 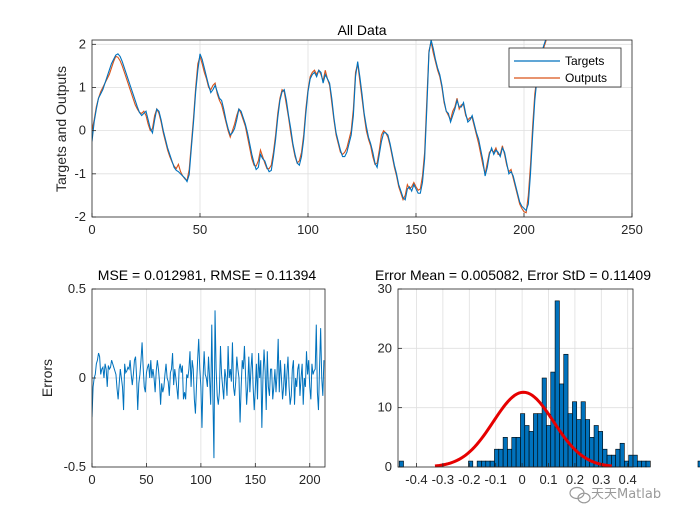 What do you see at coordinates (207, 275) in the screenshot?
I see `chart-title-mse: MSE = 0.012981, RMSE = 0.11394` at bounding box center [207, 275].